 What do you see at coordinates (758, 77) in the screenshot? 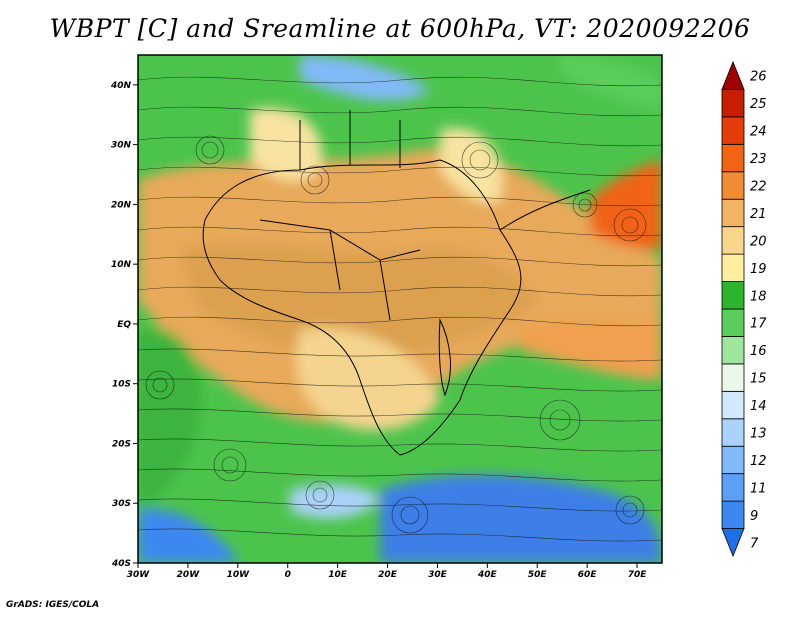
I see `colorbar-label: 26` at bounding box center [758, 77].